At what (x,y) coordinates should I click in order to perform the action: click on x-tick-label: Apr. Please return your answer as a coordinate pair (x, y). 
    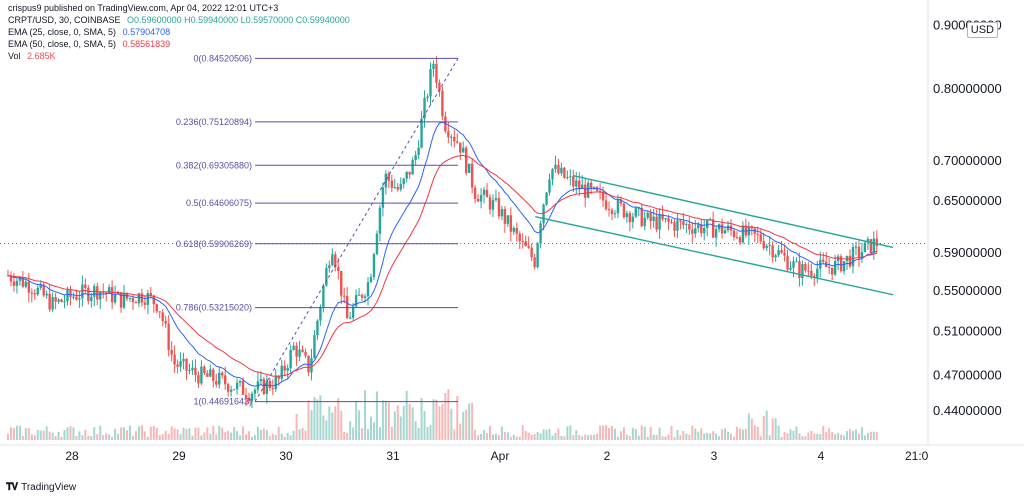
    Looking at the image, I should click on (500, 456).